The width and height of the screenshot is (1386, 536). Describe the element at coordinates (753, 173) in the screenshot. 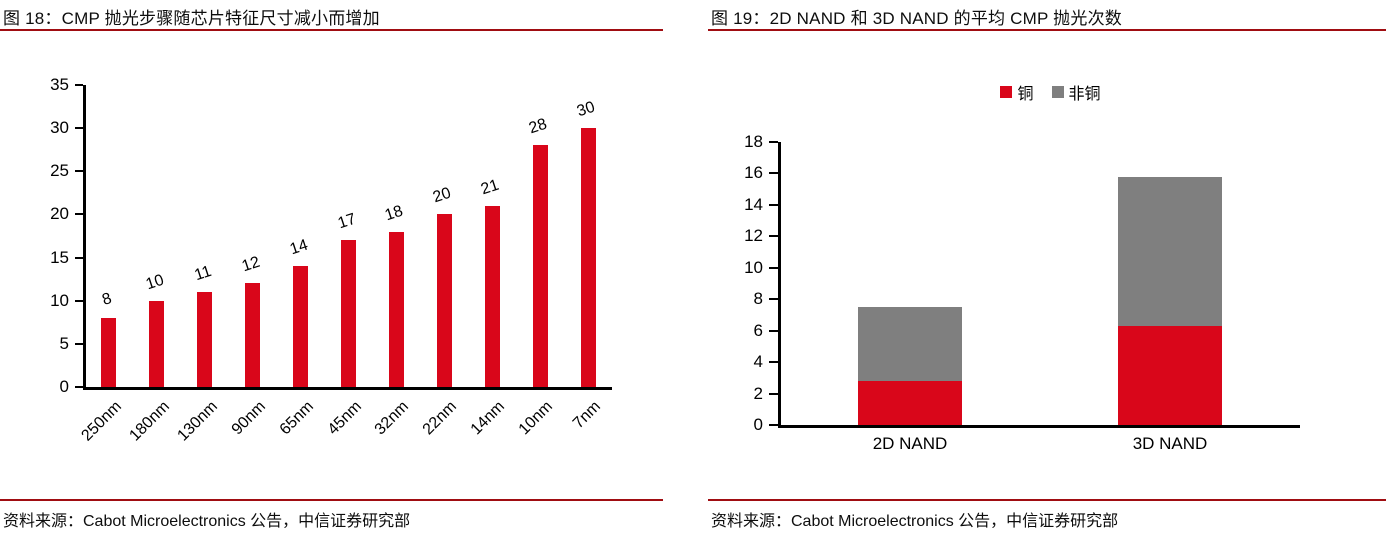

I see `y-tick-label: 16` at that location.